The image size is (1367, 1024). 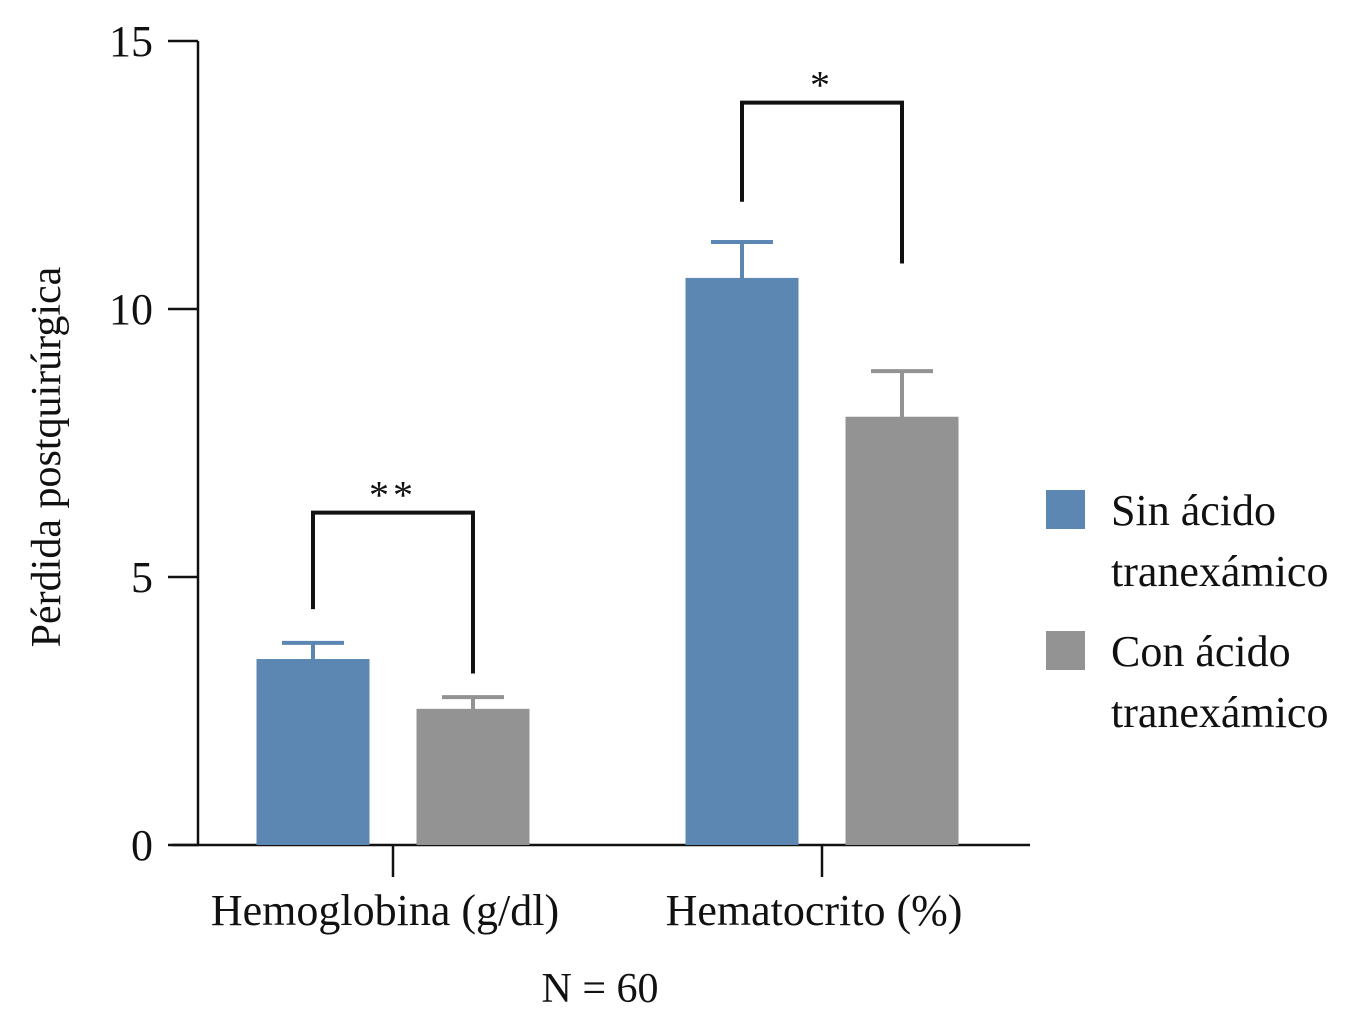 I want to click on significance-label: **, so click(x=393, y=495).